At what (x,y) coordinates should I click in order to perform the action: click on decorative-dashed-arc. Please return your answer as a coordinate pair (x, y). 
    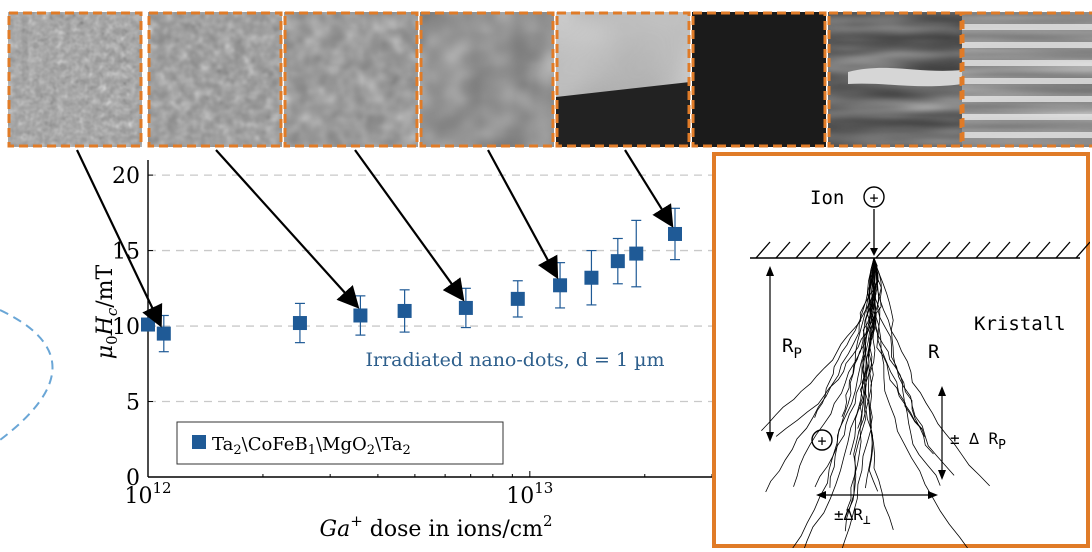
    Looking at the image, I should click on (27, 375).